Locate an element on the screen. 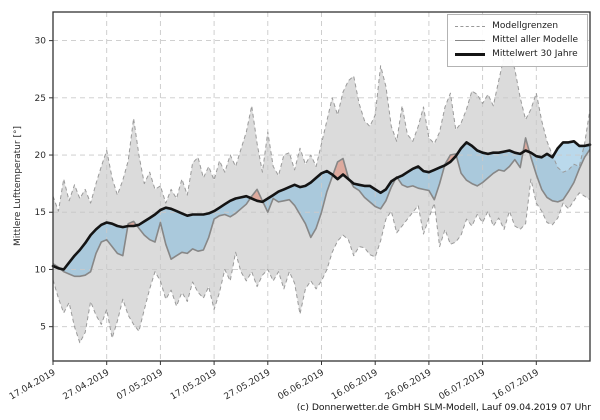  legend-item-climate-mean: Mittelwert 30 Jahre is located at coordinates (516, 54).